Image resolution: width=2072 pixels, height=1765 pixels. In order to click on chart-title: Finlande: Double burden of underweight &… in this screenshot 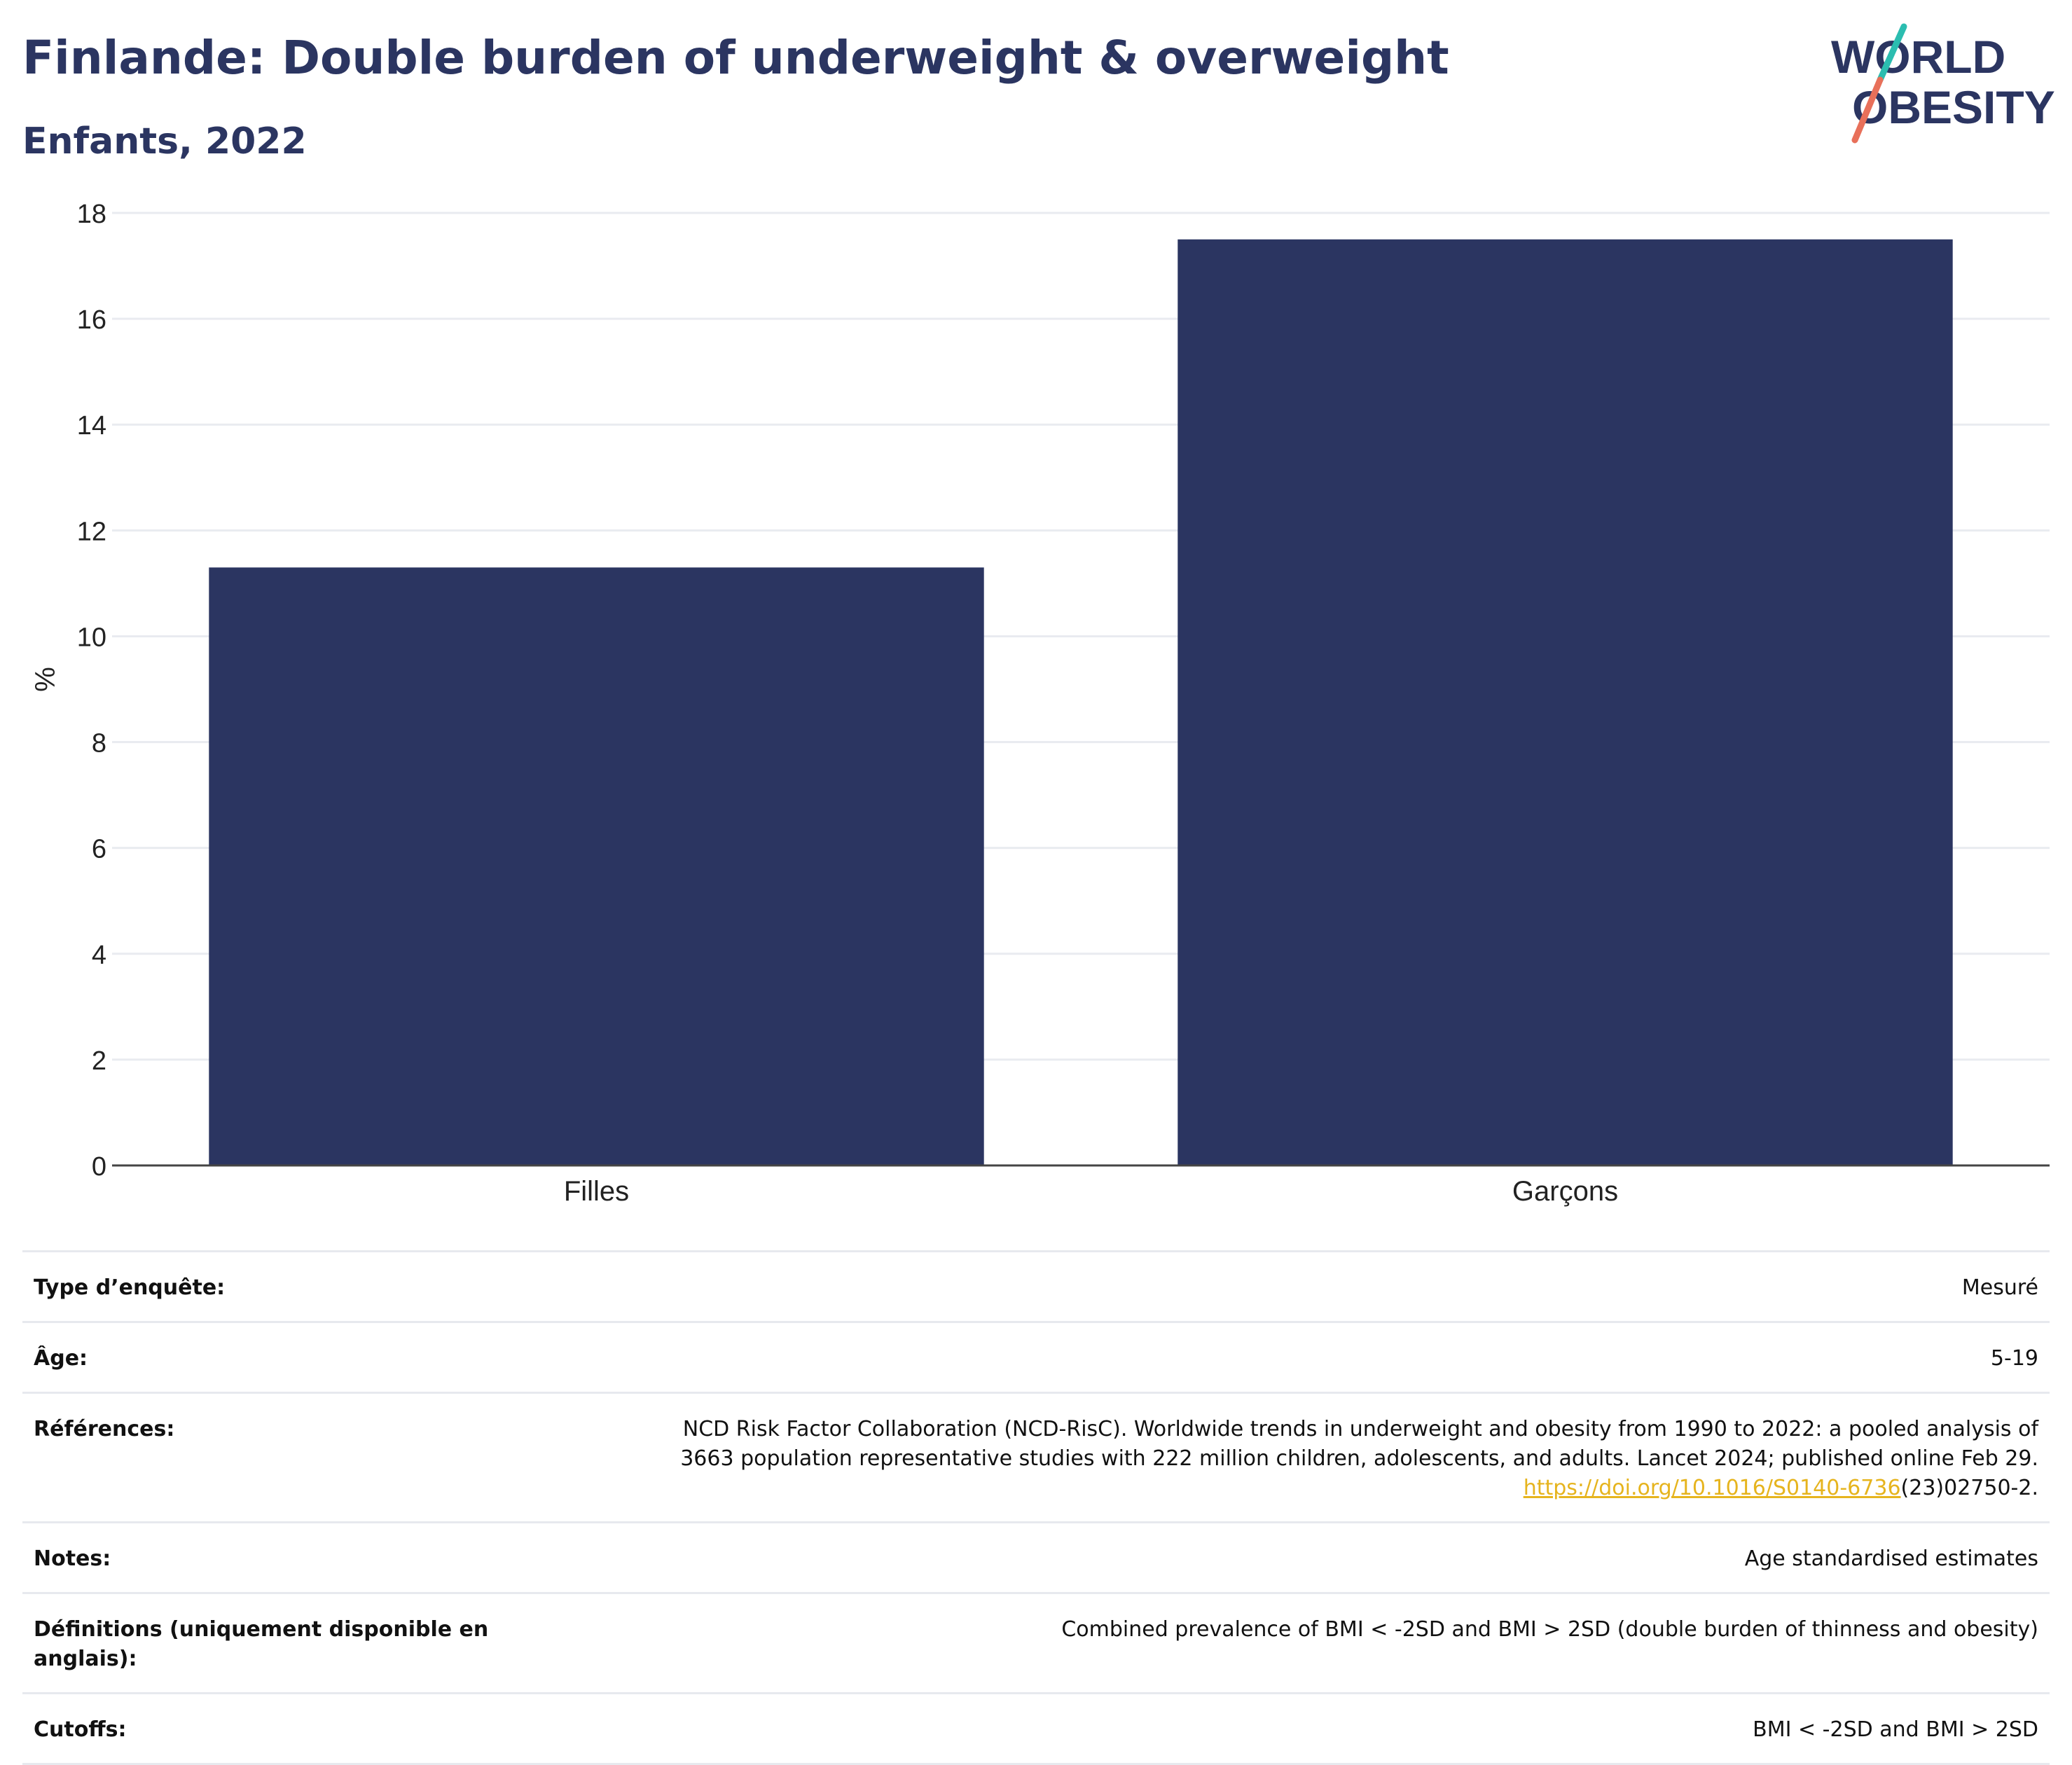, I will do `click(736, 58)`.